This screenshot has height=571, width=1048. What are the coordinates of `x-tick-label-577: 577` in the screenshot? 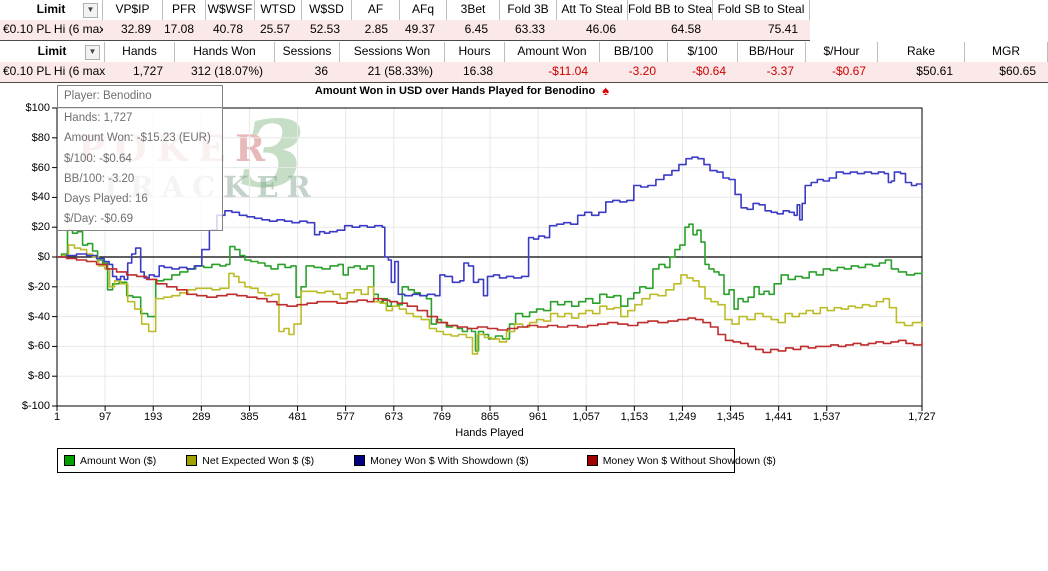 It's located at (345, 417).